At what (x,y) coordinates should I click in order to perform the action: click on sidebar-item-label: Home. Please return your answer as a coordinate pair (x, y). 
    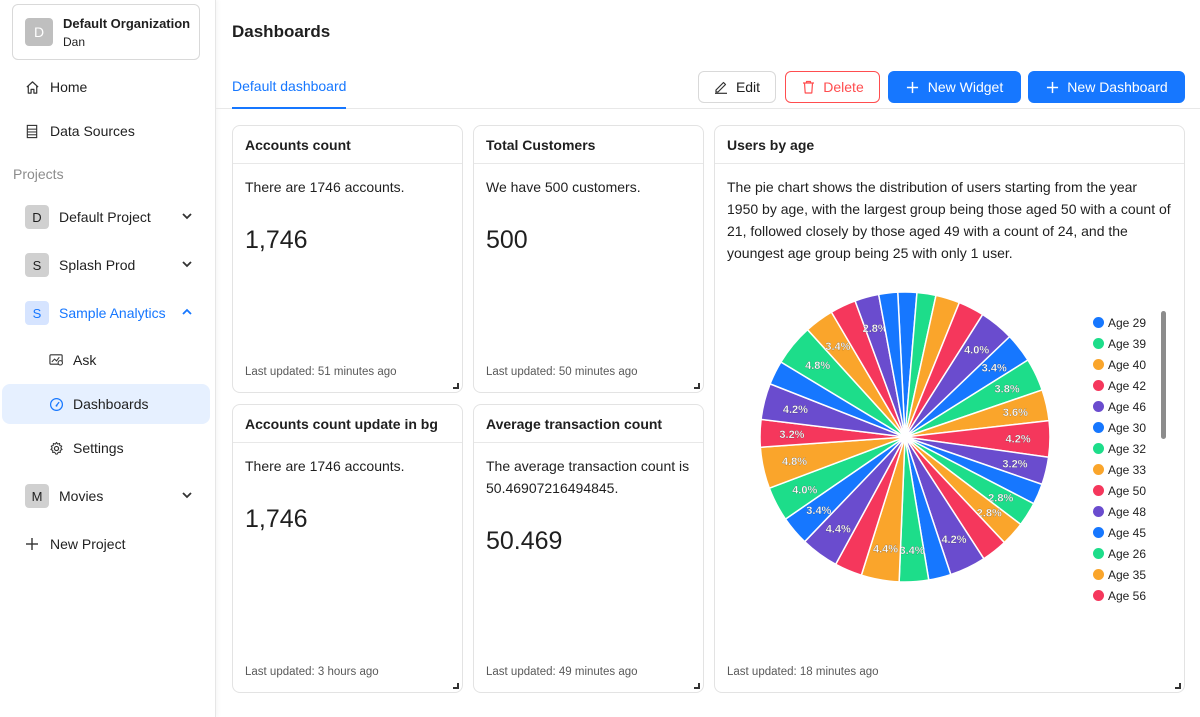
    Looking at the image, I should click on (69, 87).